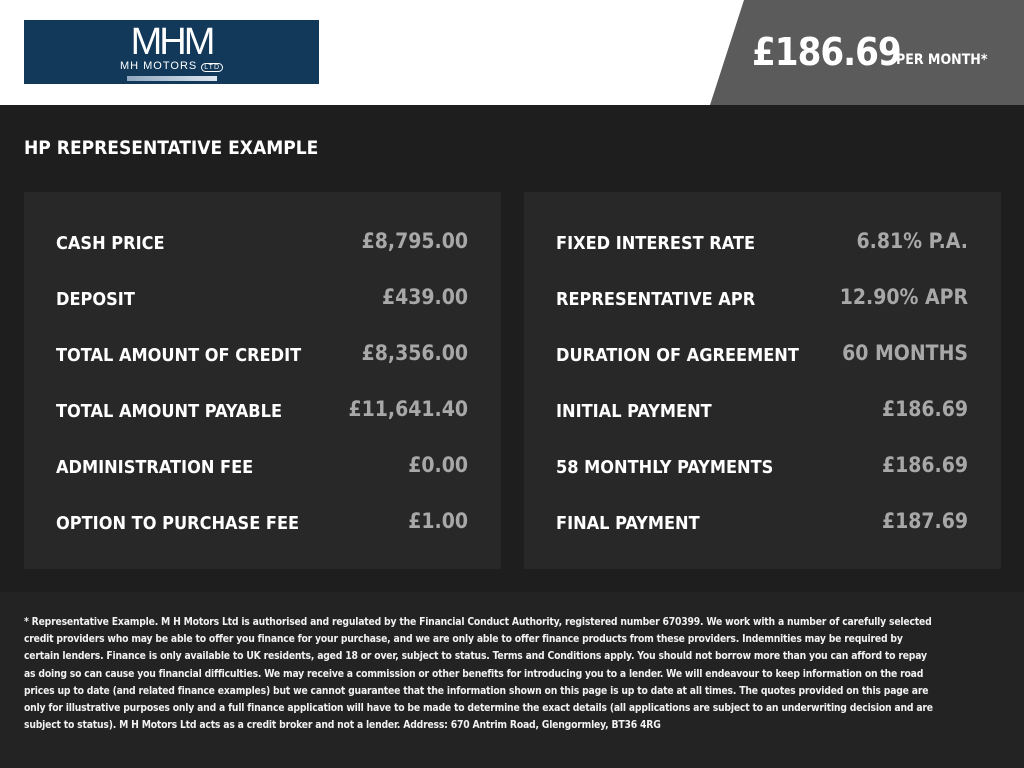 The image size is (1024, 768). What do you see at coordinates (438, 465) in the screenshot?
I see `row-value: £0.00` at bounding box center [438, 465].